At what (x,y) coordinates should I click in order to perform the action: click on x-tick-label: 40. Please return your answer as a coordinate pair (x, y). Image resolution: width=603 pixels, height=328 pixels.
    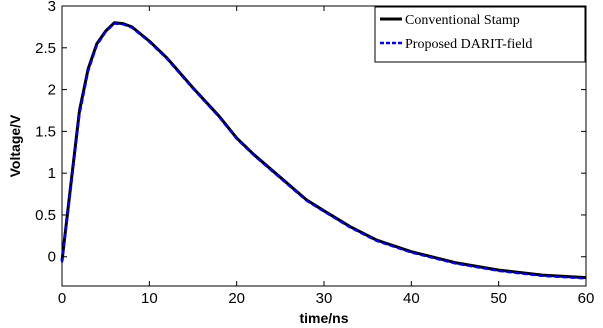
    Looking at the image, I should click on (411, 298).